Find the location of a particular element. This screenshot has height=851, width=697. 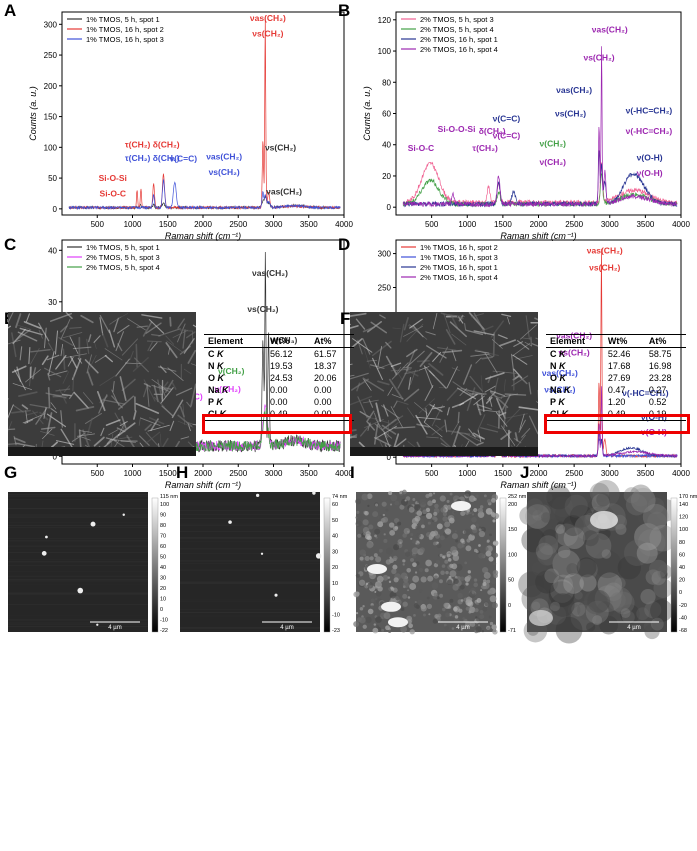

table-header-row: Element Wt% At% is located at coordinates (279, 341).